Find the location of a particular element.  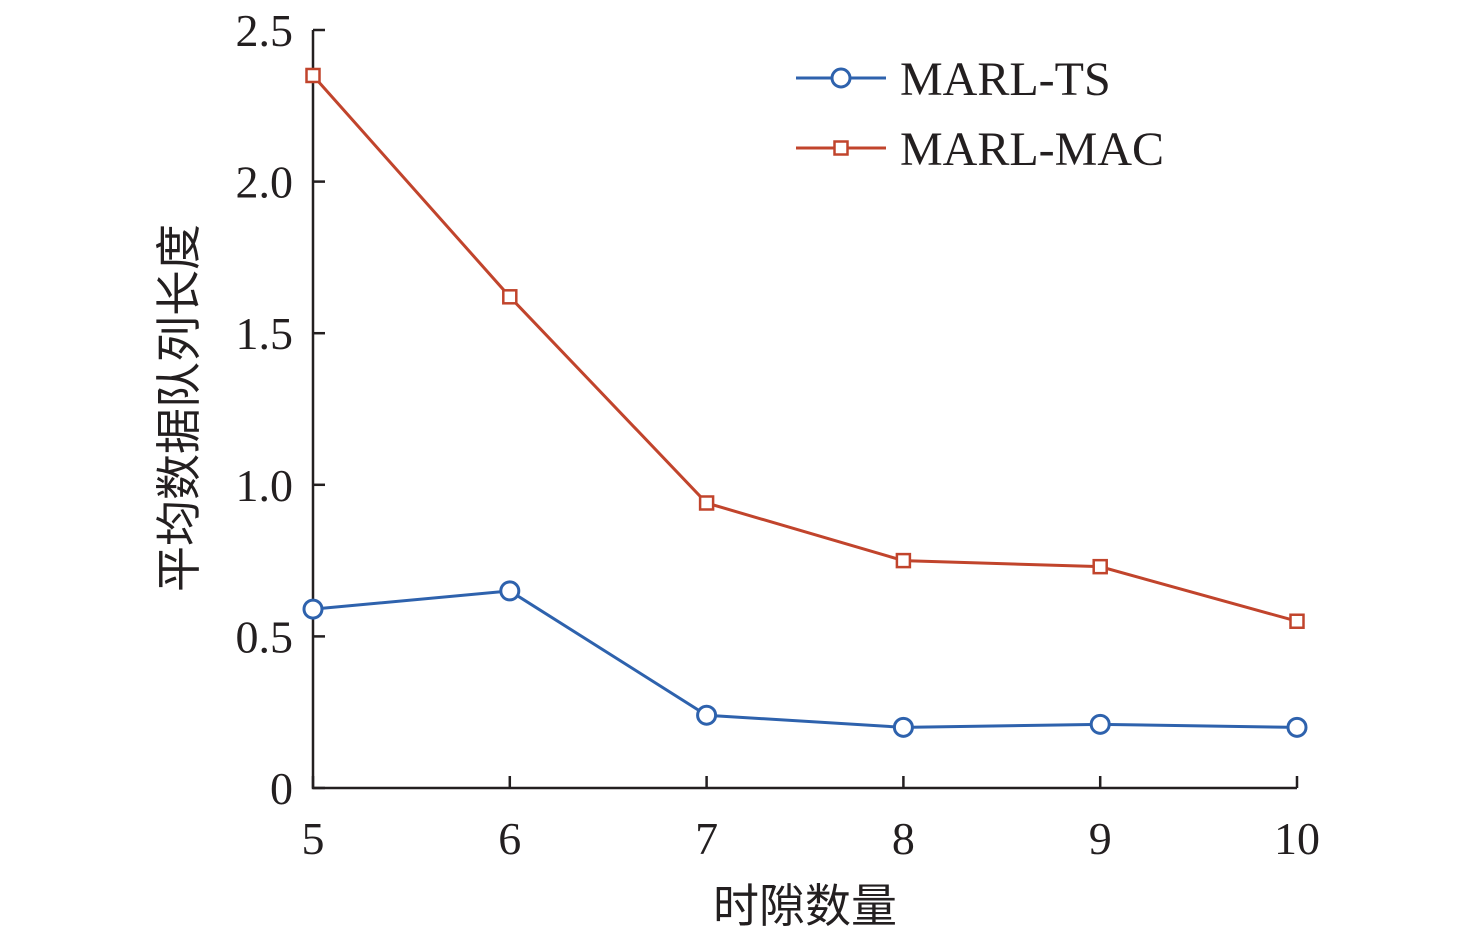

y-tick-label: 0.5 is located at coordinates (265, 636).